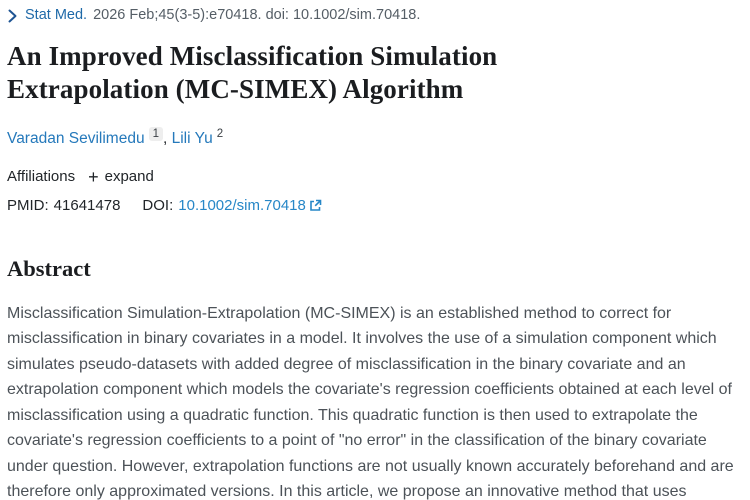 Image resolution: width=750 pixels, height=500 pixels. Describe the element at coordinates (129, 177) in the screenshot. I see `expand-label: expand` at that location.